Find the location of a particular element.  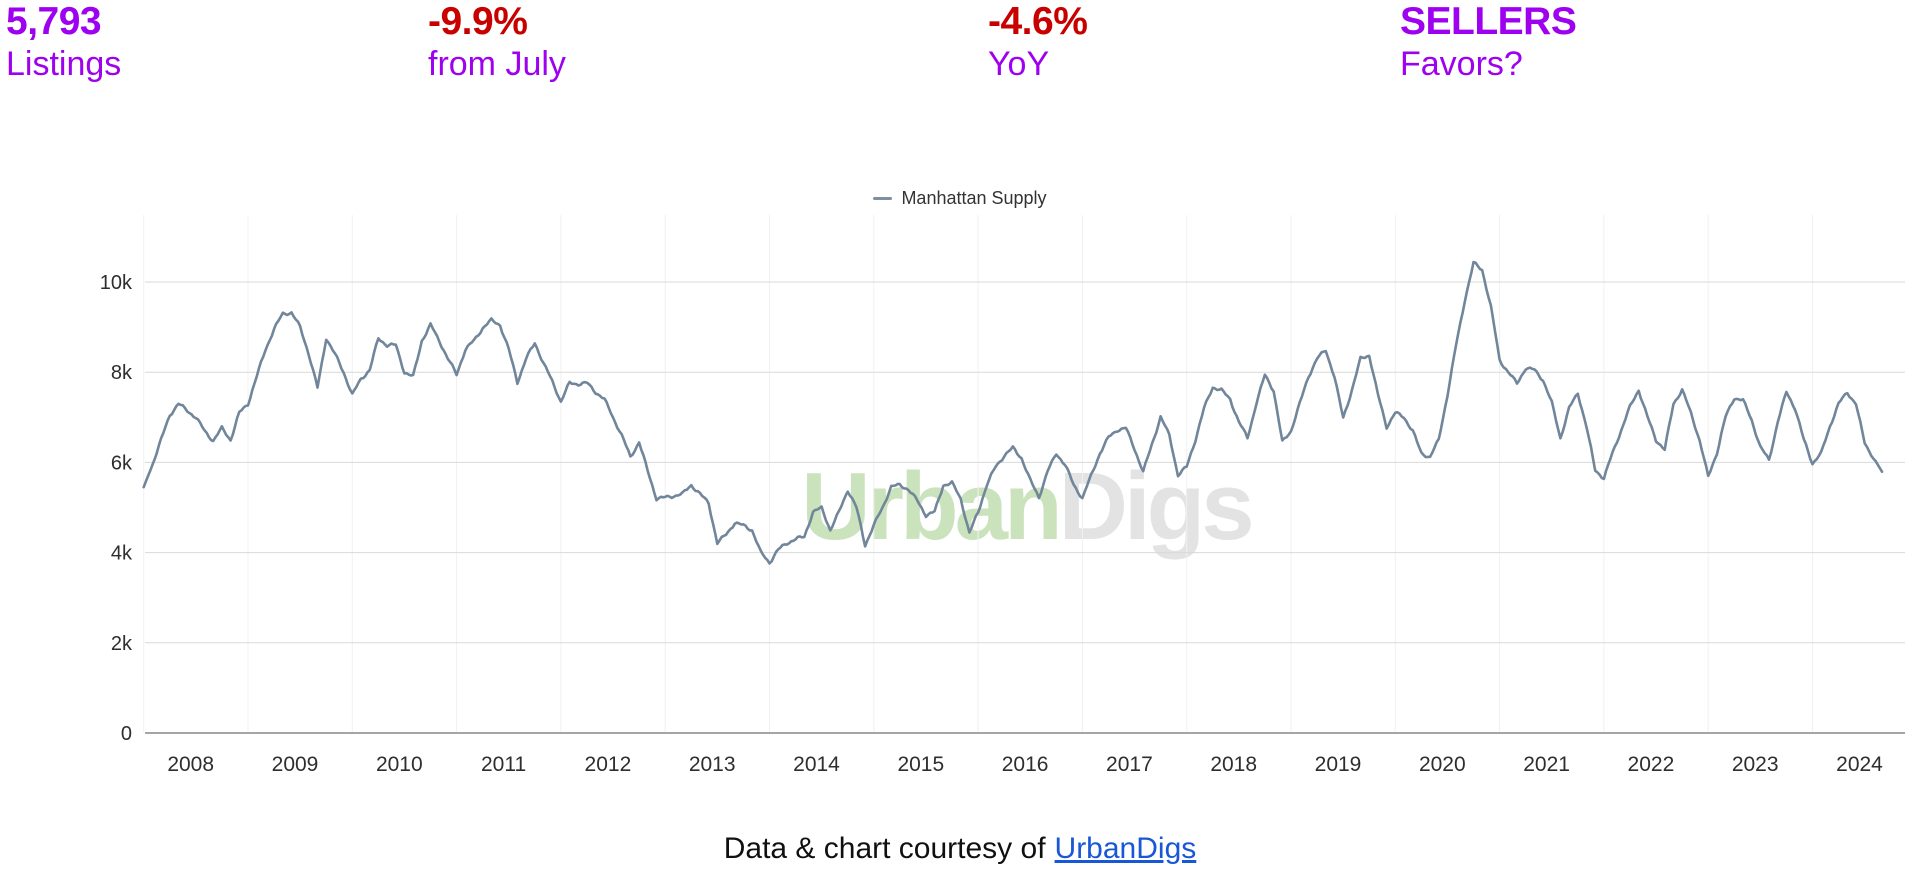

stat-listings-label: Listings is located at coordinates (64, 63).